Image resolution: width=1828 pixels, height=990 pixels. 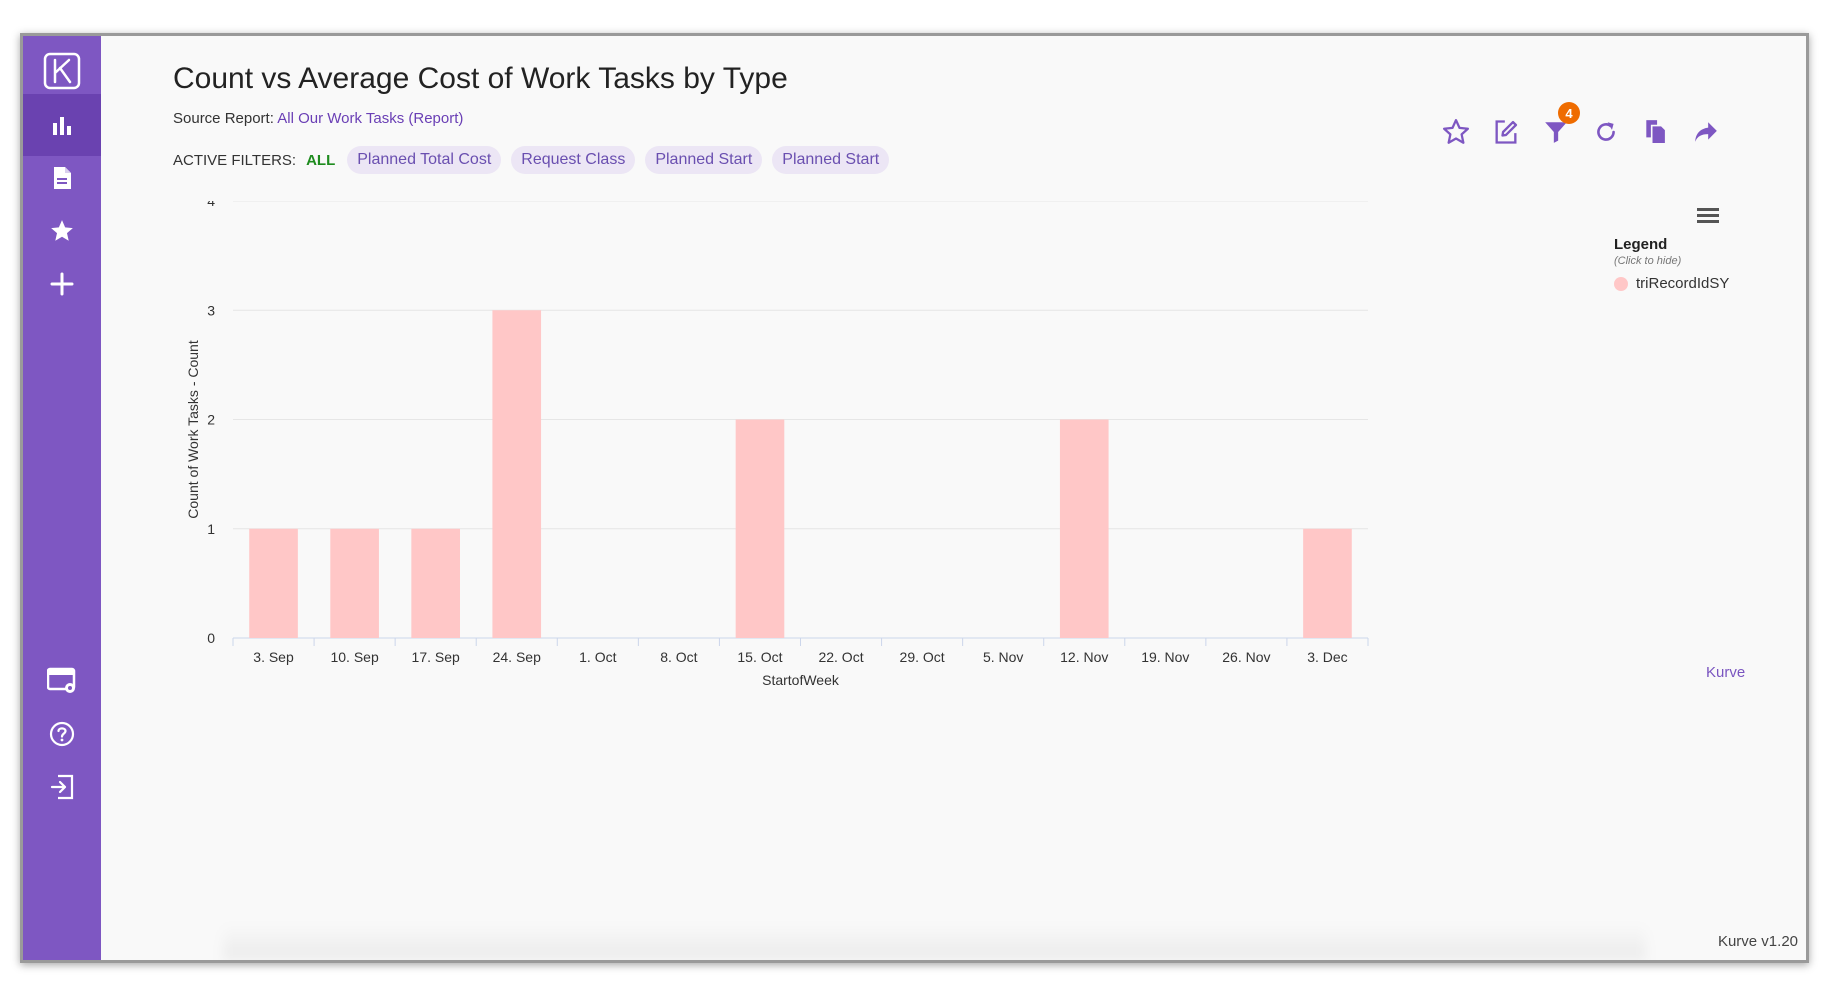 What do you see at coordinates (597, 657) in the screenshot?
I see `x-tick-label: 1. Oct` at bounding box center [597, 657].